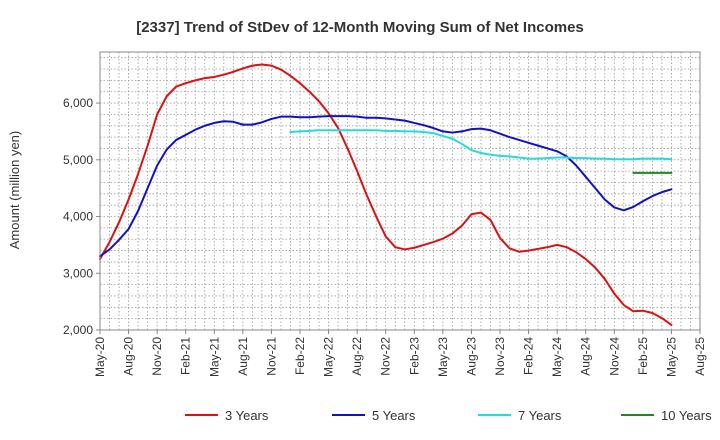 The width and height of the screenshot is (720, 440). Describe the element at coordinates (129, 356) in the screenshot. I see `x-tick-label: Aug-20` at that location.